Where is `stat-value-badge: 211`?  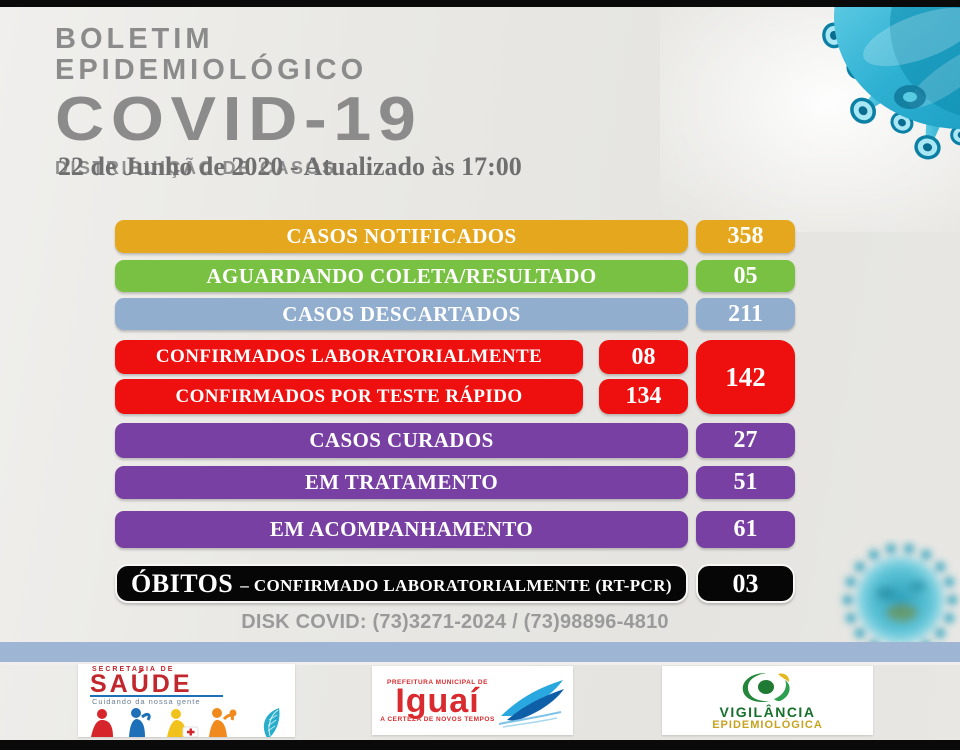
stat-value-badge: 211 is located at coordinates (745, 314).